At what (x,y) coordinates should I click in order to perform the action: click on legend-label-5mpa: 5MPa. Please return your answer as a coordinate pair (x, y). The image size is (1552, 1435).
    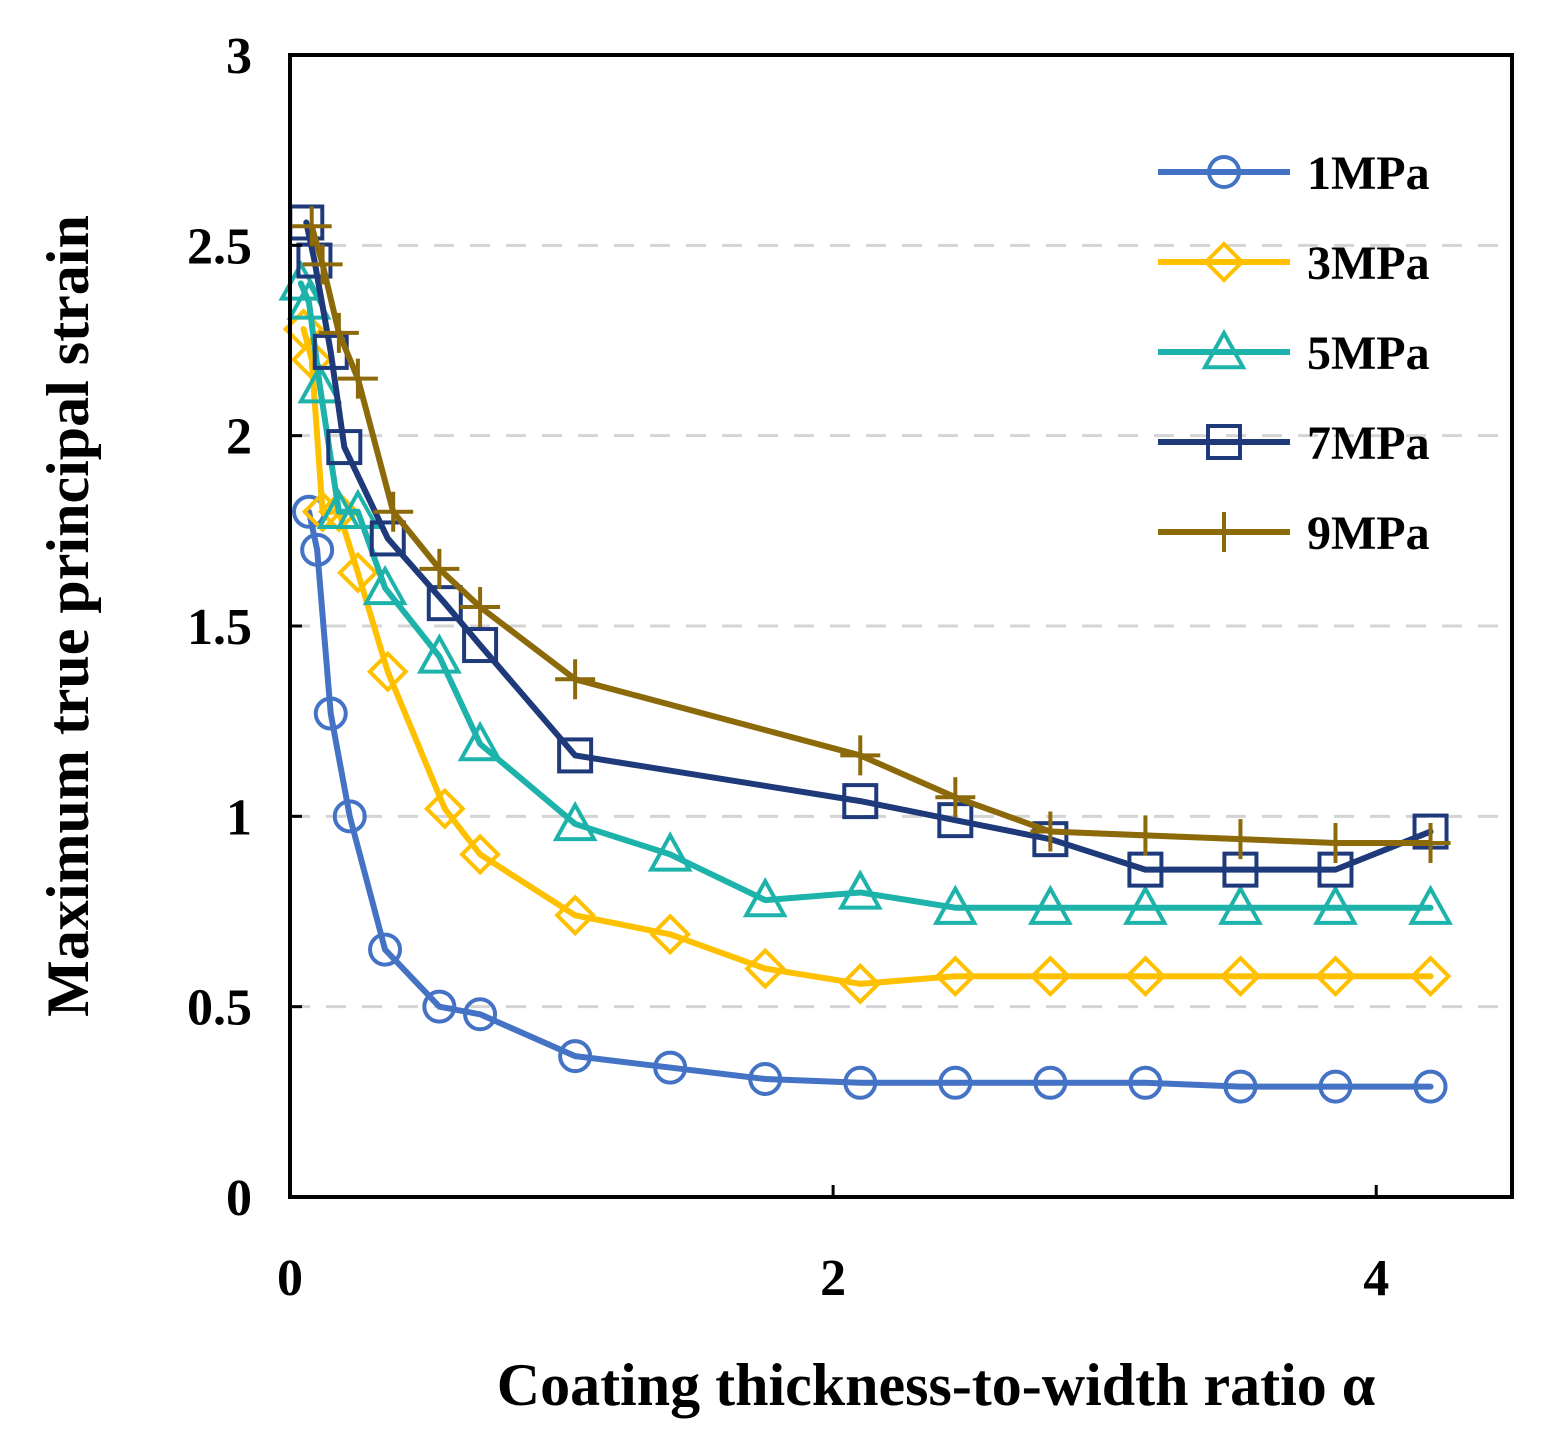
    Looking at the image, I should click on (1368, 353).